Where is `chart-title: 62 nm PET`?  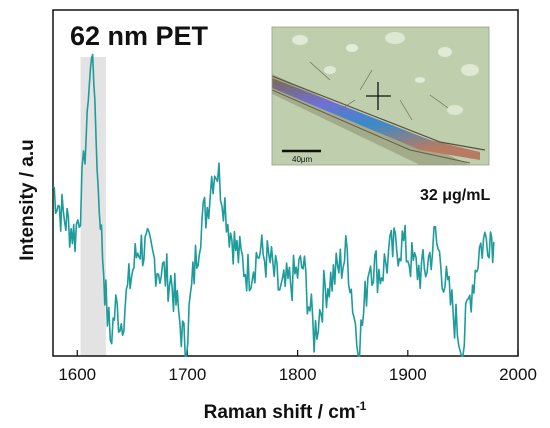 chart-title: 62 nm PET is located at coordinates (139, 36).